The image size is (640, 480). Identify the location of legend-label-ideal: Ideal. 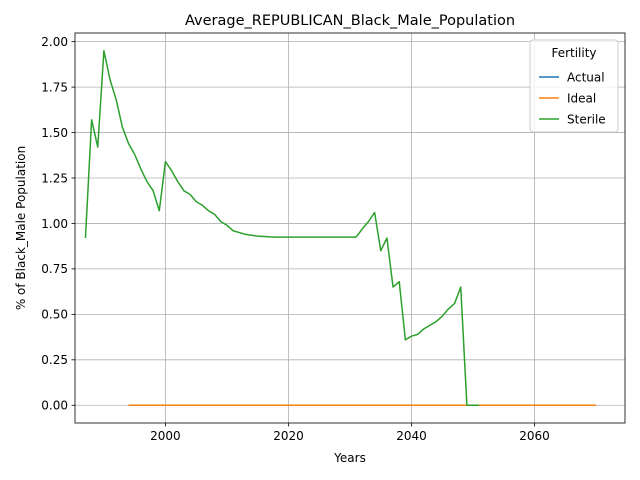
(581, 98).